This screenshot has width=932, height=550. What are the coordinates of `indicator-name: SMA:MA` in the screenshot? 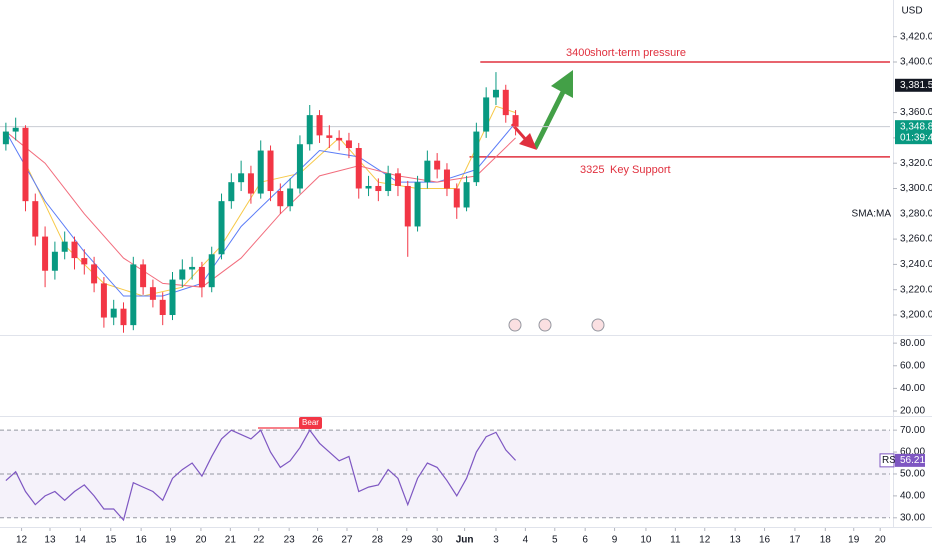 It's located at (872, 213).